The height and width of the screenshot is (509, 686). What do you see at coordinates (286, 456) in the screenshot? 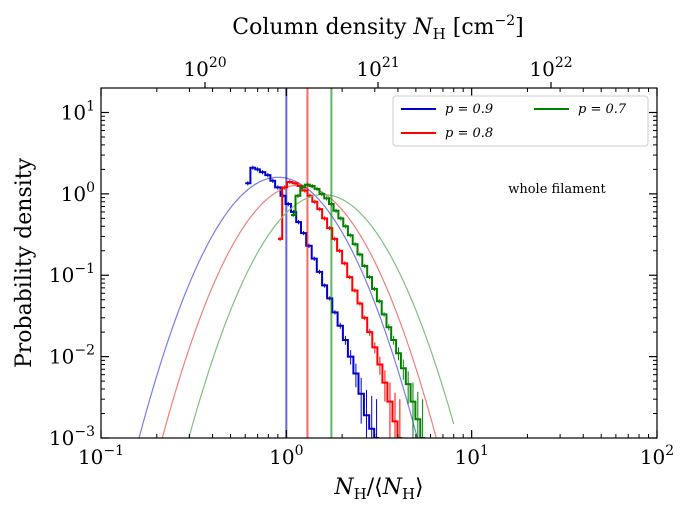
I see `x-tick-label: 10⁰` at bounding box center [286, 456].